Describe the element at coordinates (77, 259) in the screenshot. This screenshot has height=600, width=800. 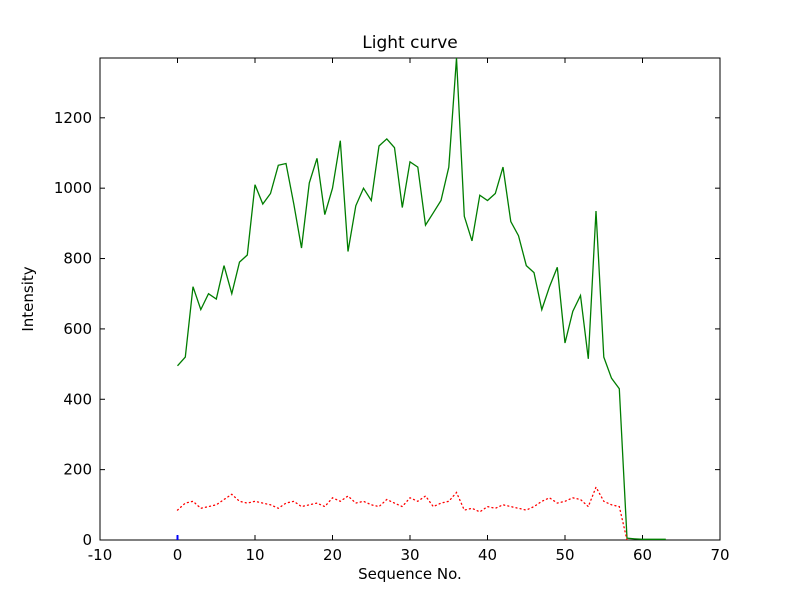
I see `y-tick-label: 800` at that location.